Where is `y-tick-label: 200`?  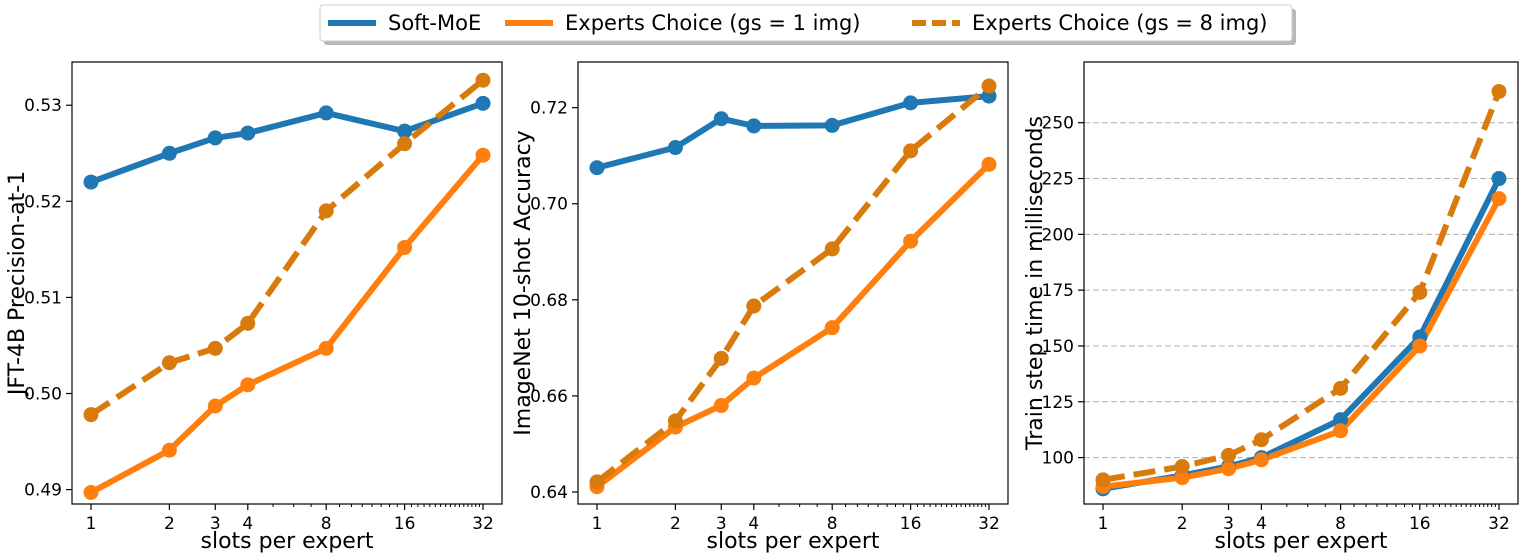 y-tick-label: 200 is located at coordinates (1058, 235).